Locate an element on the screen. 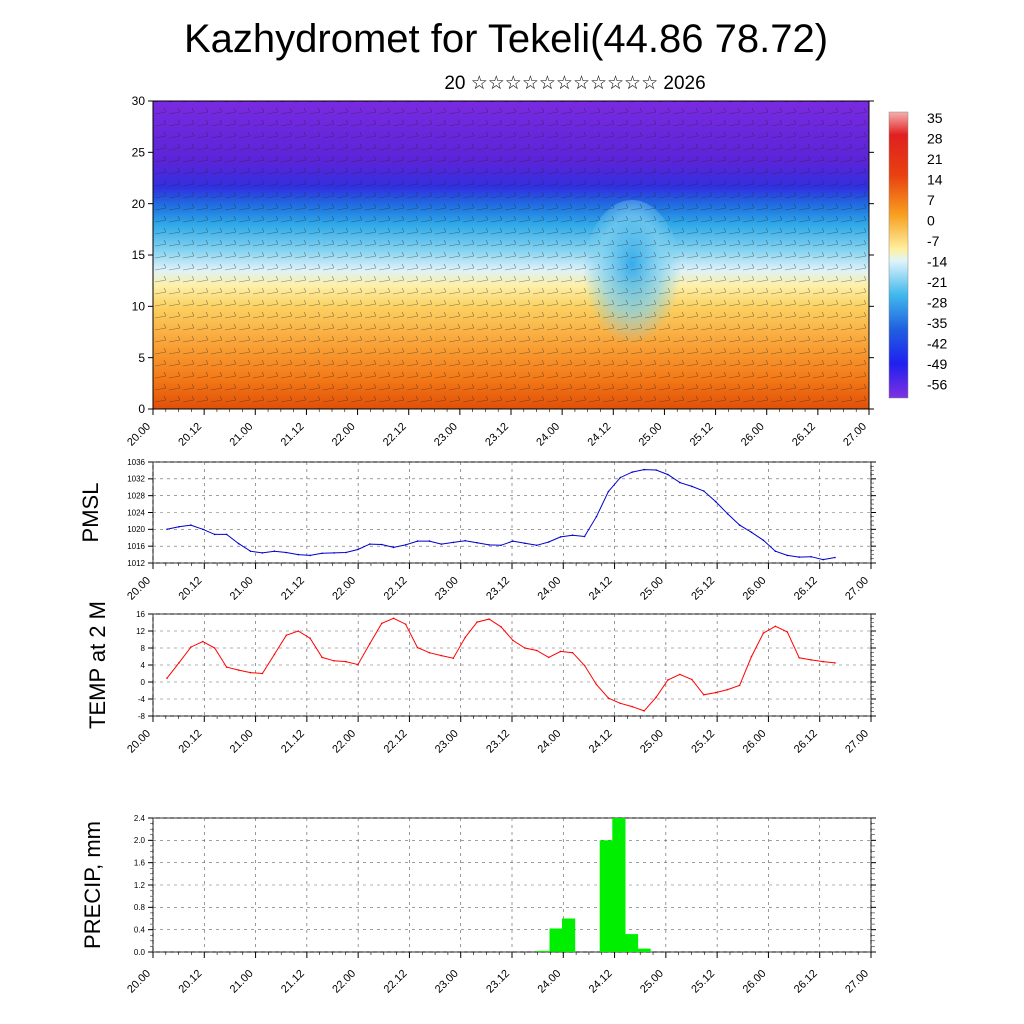  y-tick-label: 0.4 is located at coordinates (140, 929).